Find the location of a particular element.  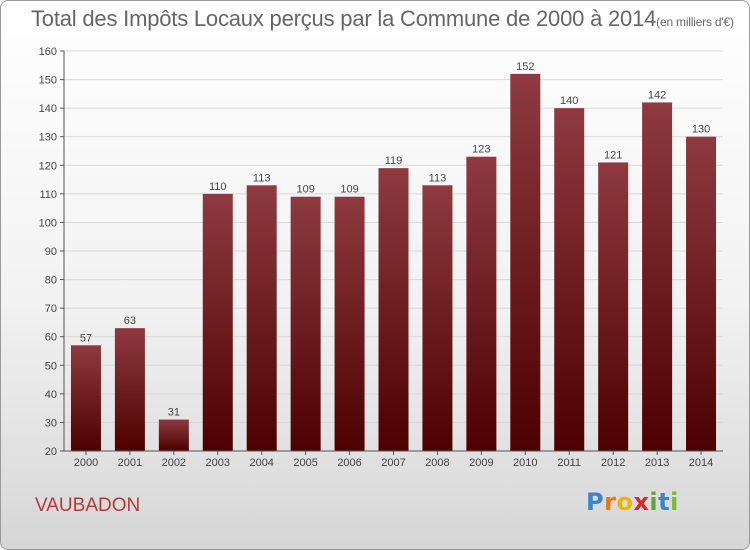

y-tick-label: 120 is located at coordinates (48, 166).